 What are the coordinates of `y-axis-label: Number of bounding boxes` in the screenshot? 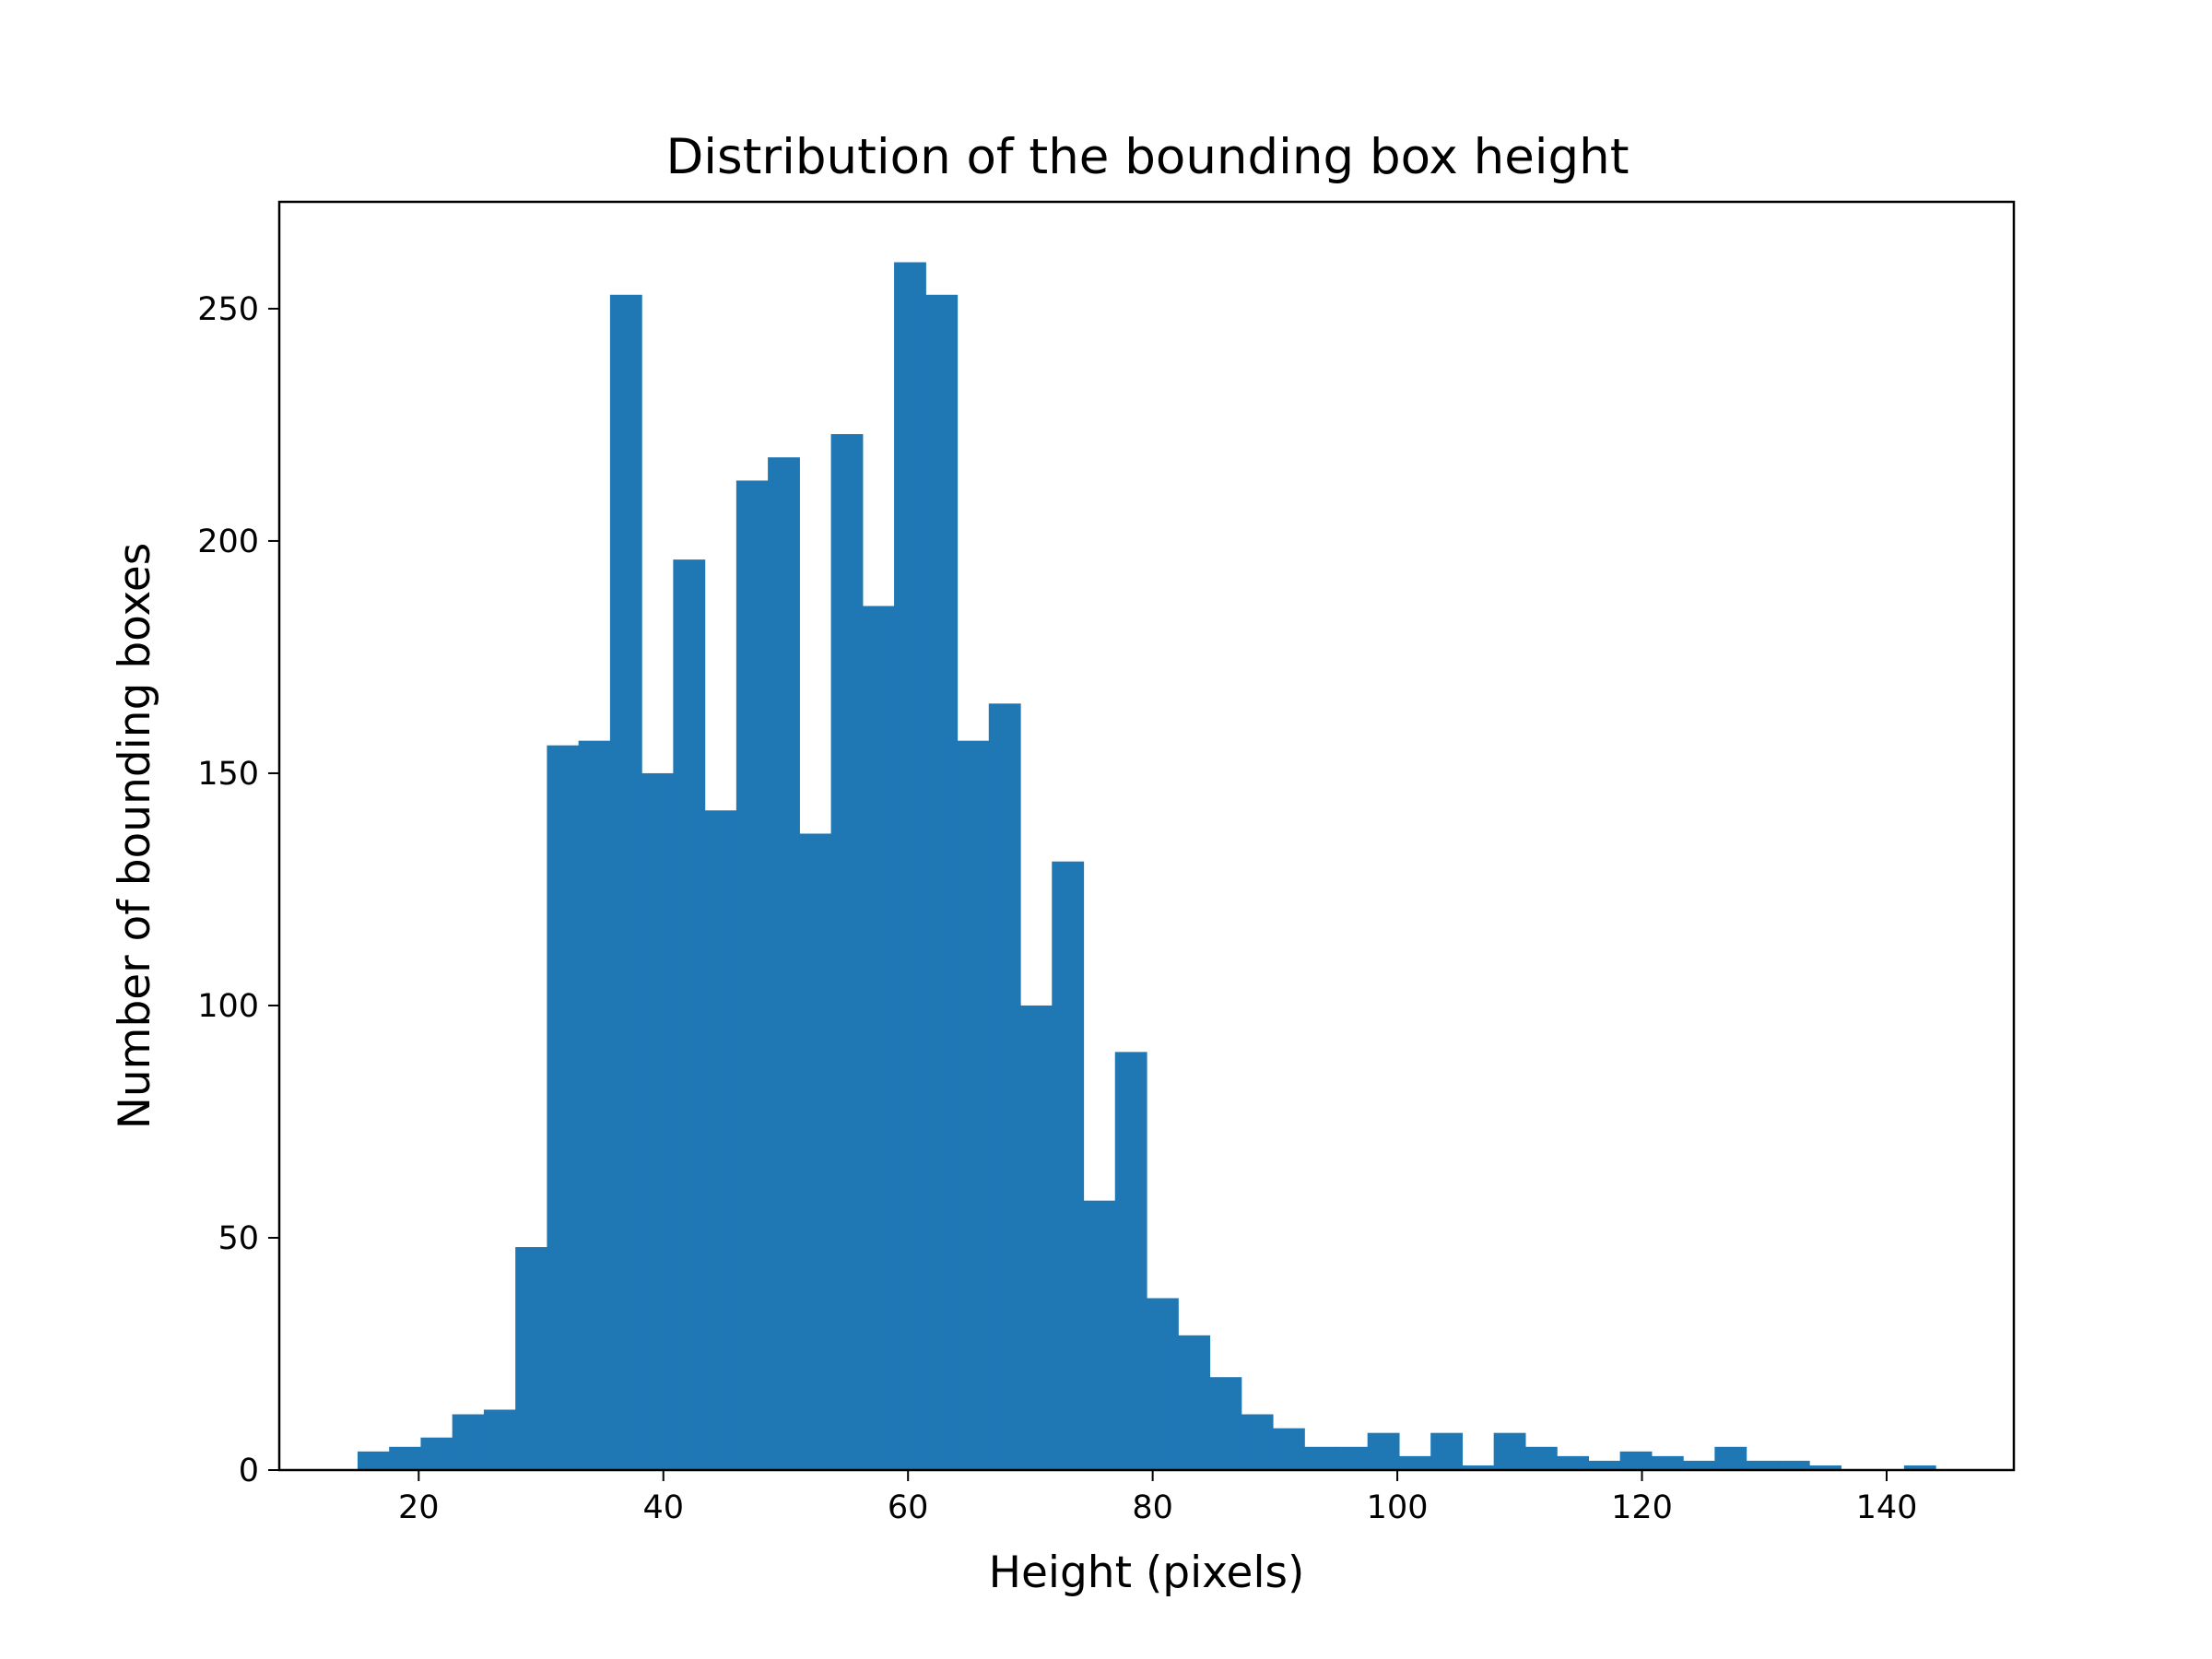 It's located at (135, 836).